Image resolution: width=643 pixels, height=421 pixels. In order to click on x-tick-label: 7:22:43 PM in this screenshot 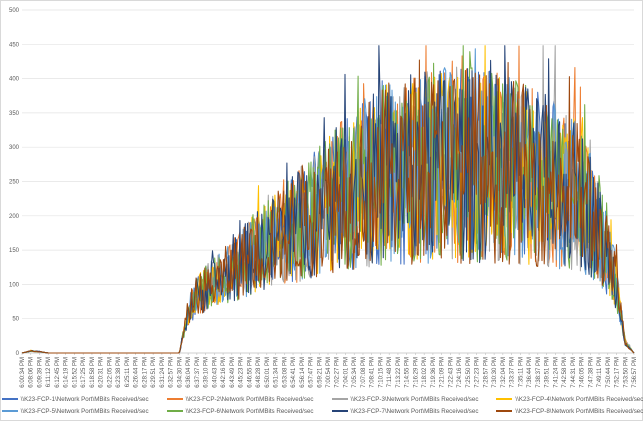, I will do `click(451, 372)`.